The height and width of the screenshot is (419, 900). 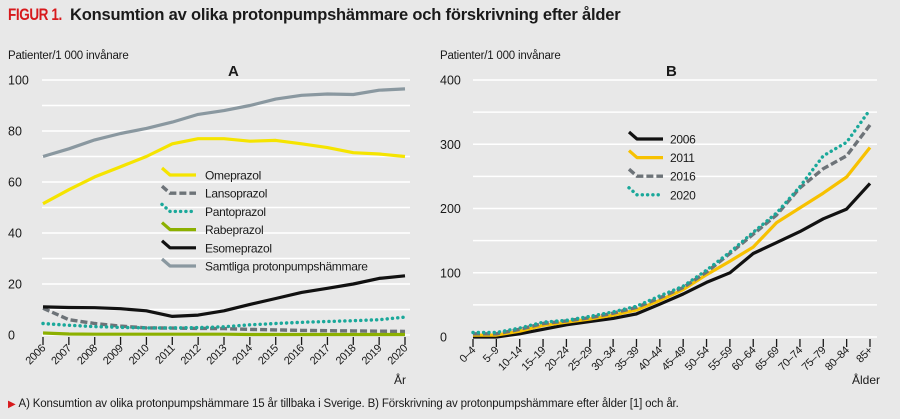 What do you see at coordinates (510, 358) in the screenshot?
I see `x-tick-label: 10–14` at bounding box center [510, 358].